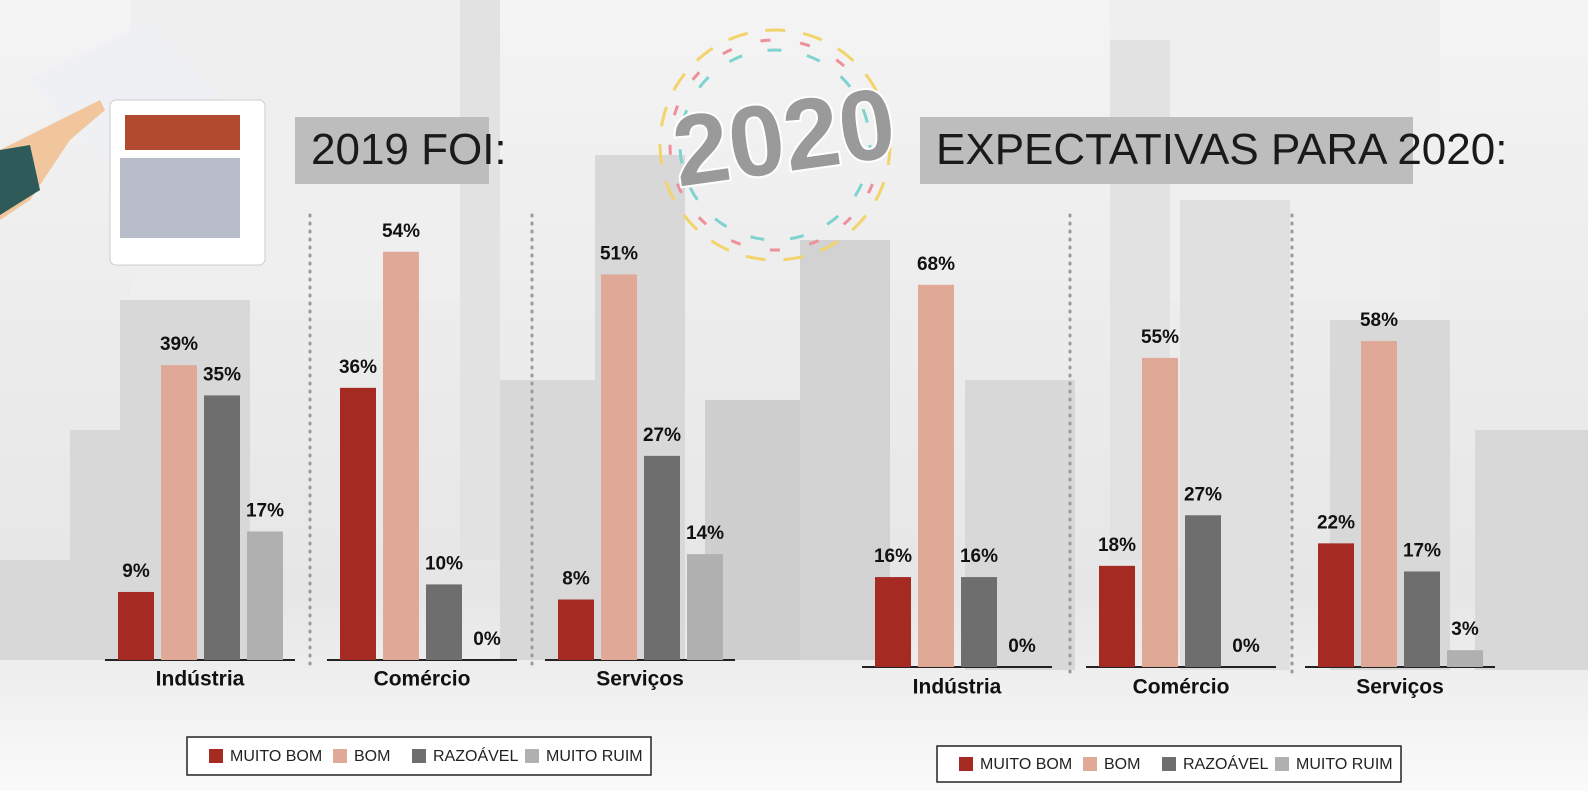 This screenshot has width=1588, height=791. What do you see at coordinates (222, 374) in the screenshot?
I see `value-label: 35%` at bounding box center [222, 374].